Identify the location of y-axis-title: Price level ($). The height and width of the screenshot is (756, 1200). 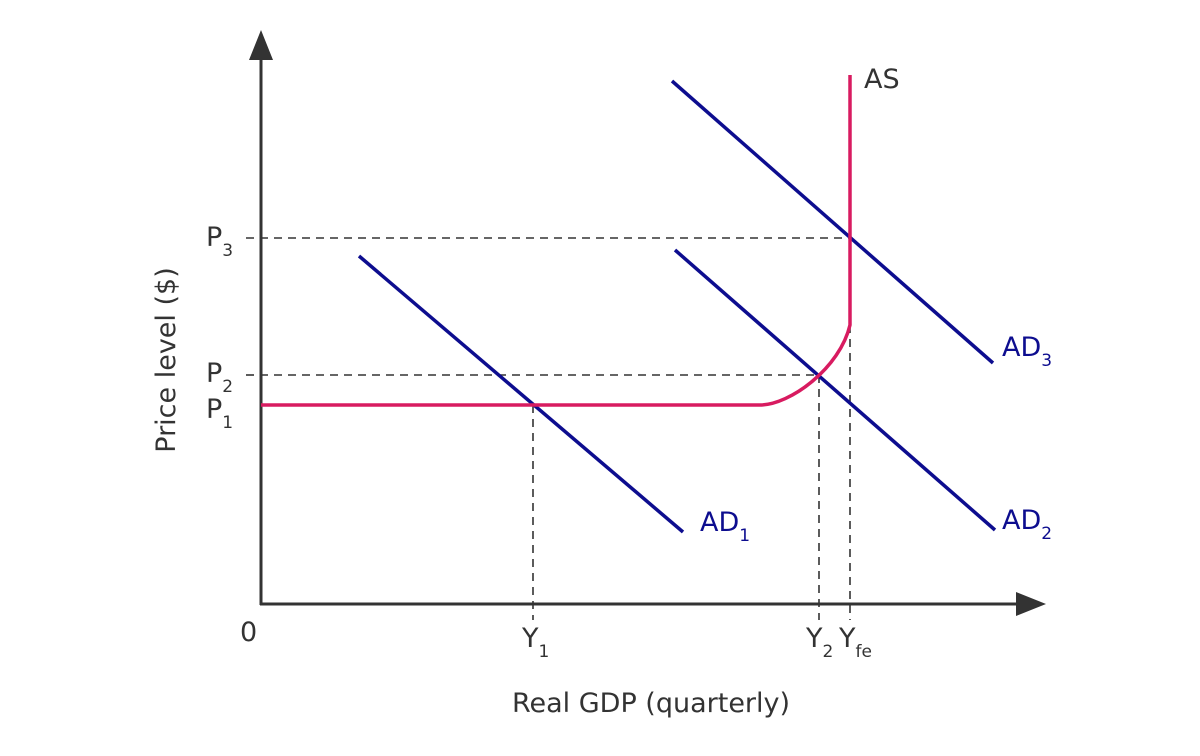
(166, 359).